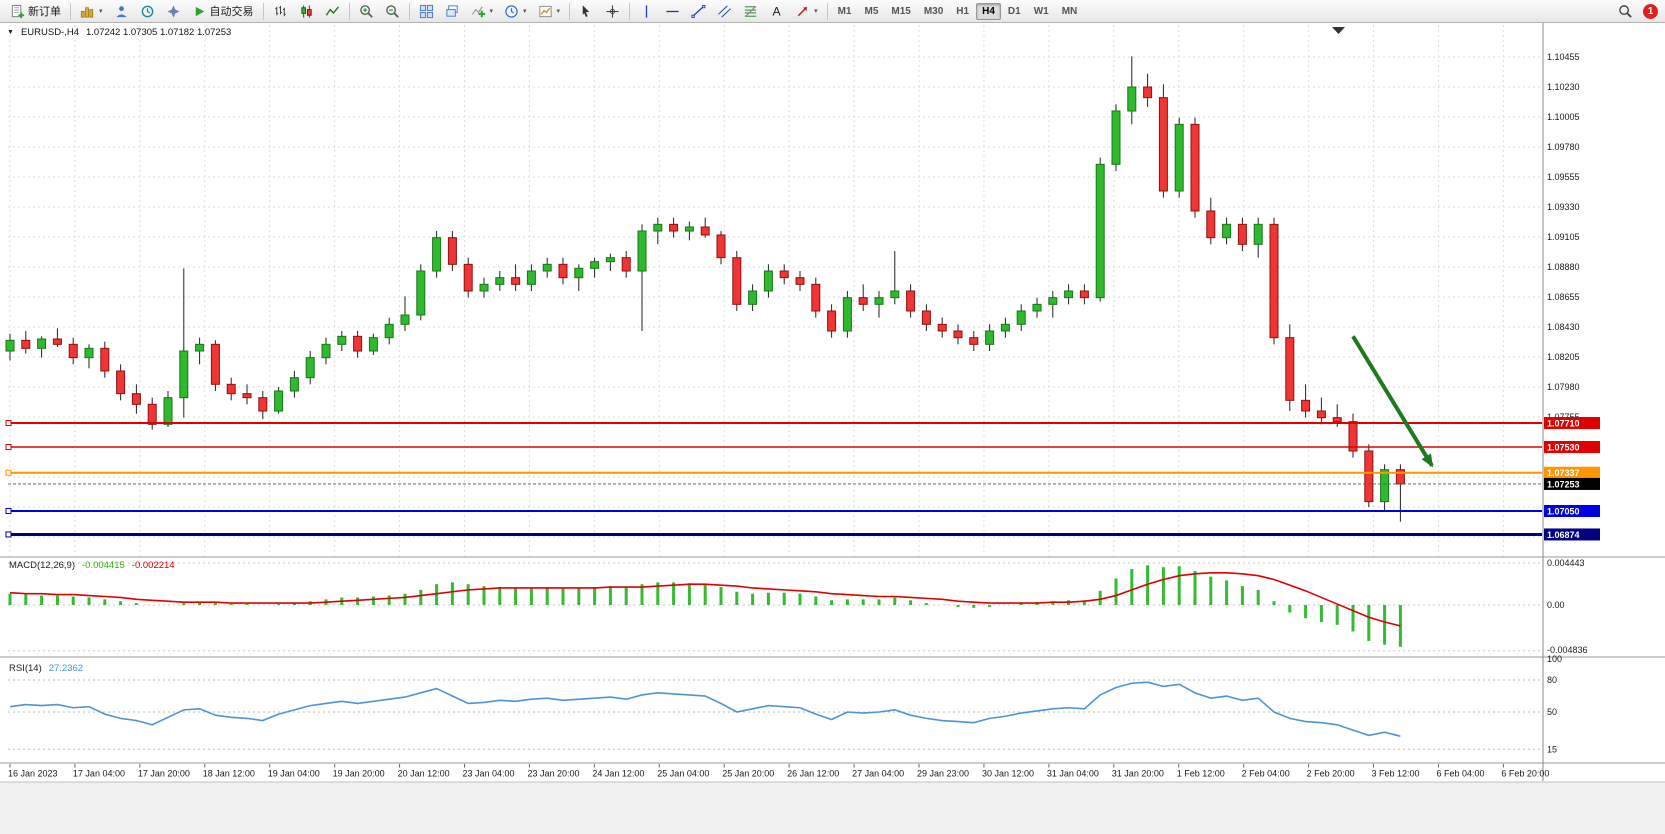 The width and height of the screenshot is (1665, 834). I want to click on price-scale-tick: 1.08430, so click(1563, 327).